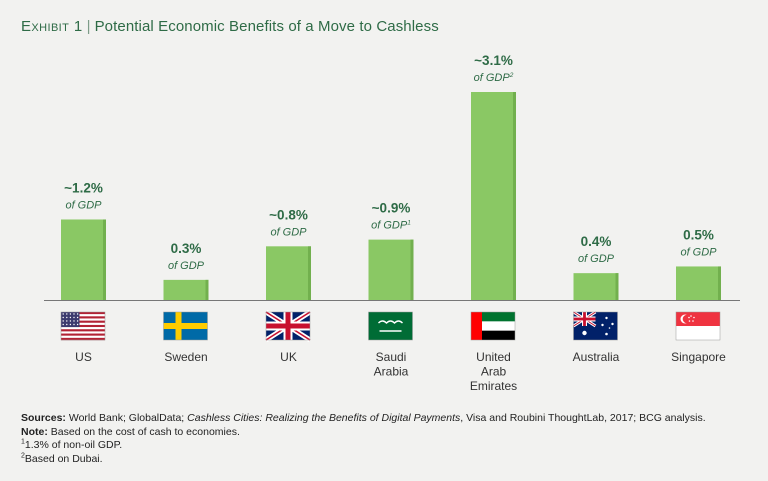 The height and width of the screenshot is (481, 768). Describe the element at coordinates (391, 357) in the screenshot. I see `category-label: Saudi` at that location.